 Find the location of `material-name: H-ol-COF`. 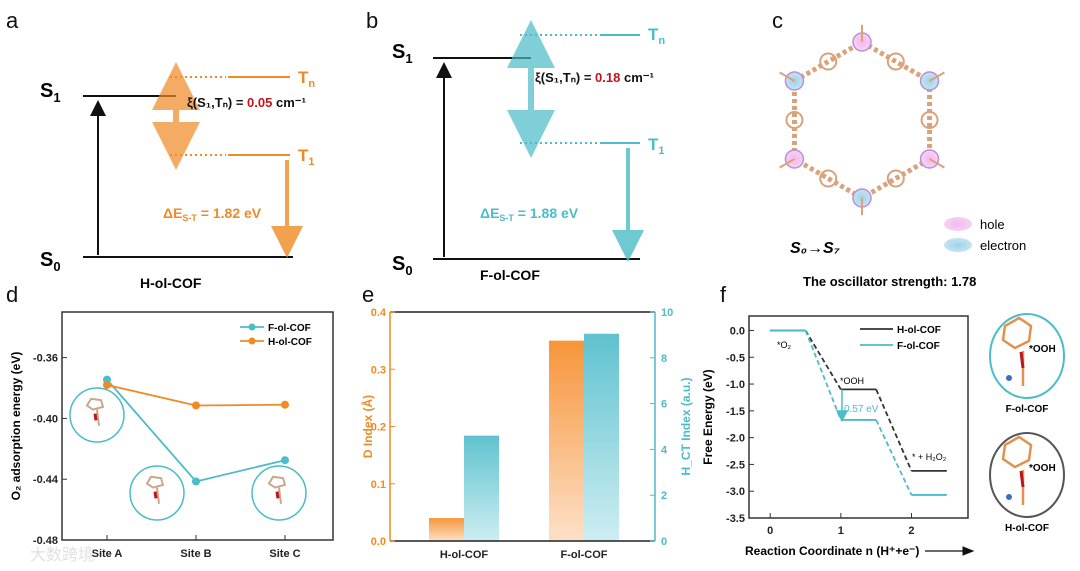

material-name: H-ol-COF is located at coordinates (171, 283).